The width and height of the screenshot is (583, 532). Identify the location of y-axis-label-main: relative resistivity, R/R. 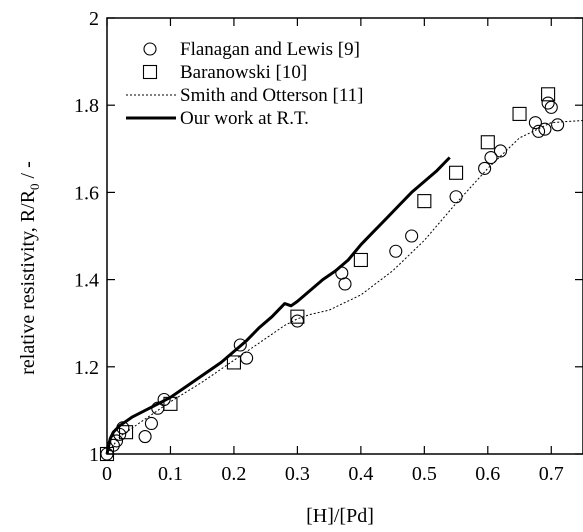
(28, 281).